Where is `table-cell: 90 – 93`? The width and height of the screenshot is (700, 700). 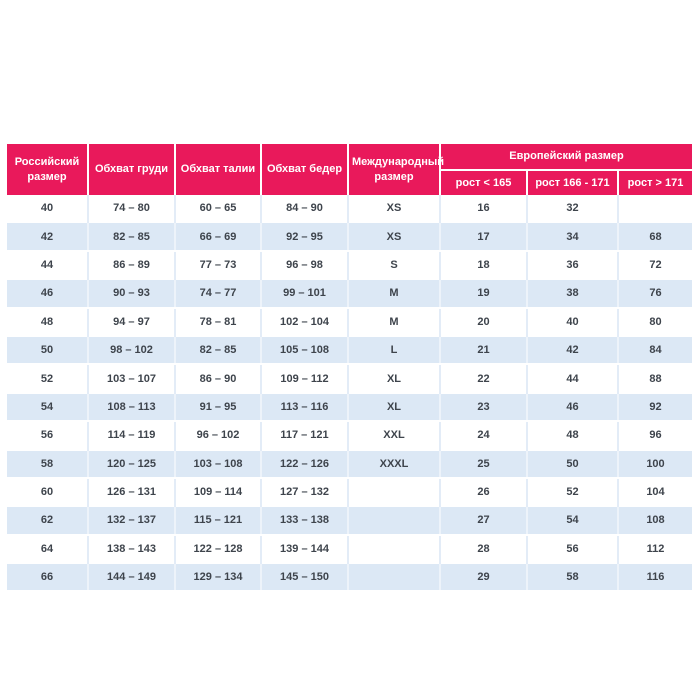 table-cell: 90 – 93 is located at coordinates (131, 293).